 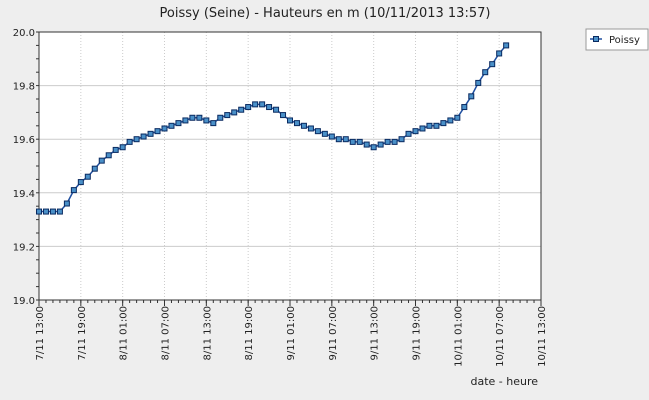 What do you see at coordinates (166, 333) in the screenshot?
I see `x-tick-label: 8/11 07:00` at bounding box center [166, 333].